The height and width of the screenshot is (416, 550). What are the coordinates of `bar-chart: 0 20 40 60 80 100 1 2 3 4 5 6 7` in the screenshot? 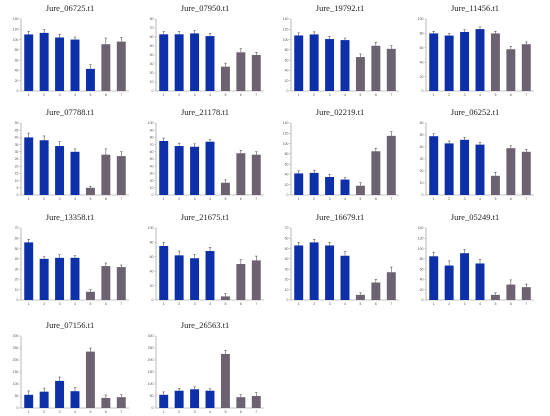 It's located at (206, 266).